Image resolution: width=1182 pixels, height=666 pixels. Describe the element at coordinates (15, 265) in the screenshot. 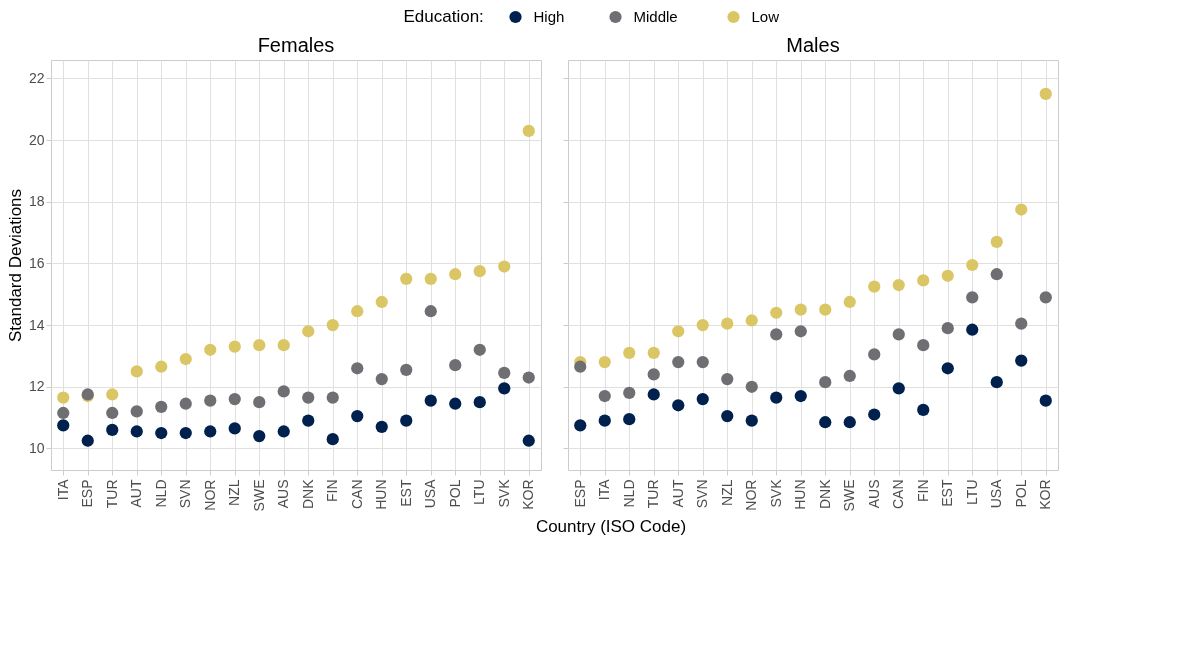

I see `y-axis-title: Standard Deviations` at that location.